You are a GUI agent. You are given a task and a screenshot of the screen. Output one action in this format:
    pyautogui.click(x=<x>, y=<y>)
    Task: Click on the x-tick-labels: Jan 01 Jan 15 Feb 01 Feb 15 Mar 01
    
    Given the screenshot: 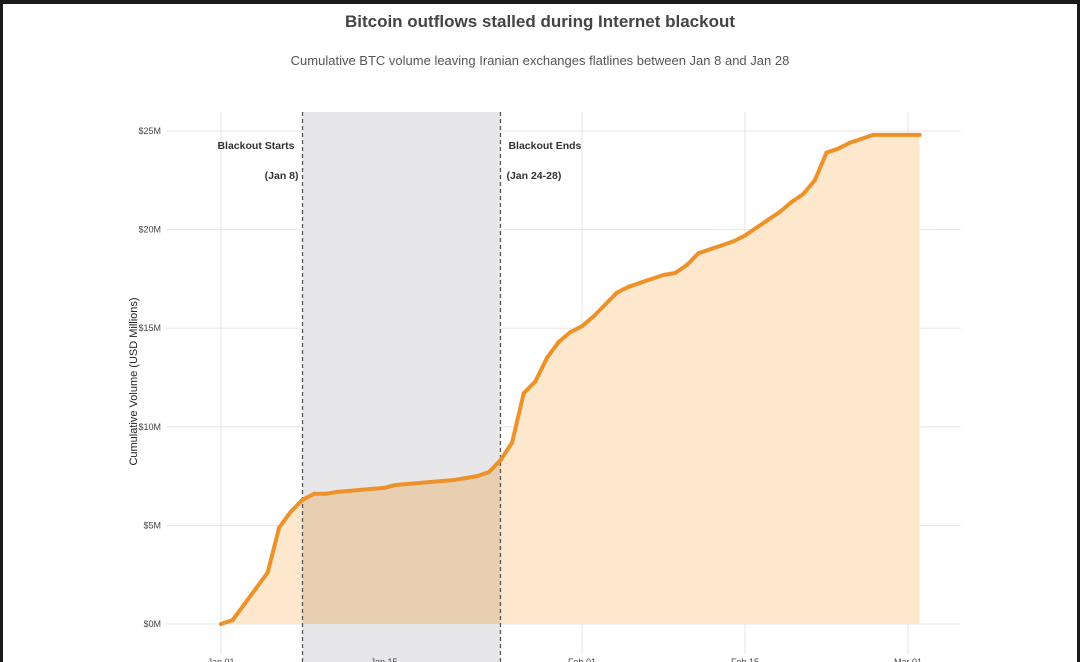 What is the action you would take?
    pyautogui.click(x=564, y=659)
    